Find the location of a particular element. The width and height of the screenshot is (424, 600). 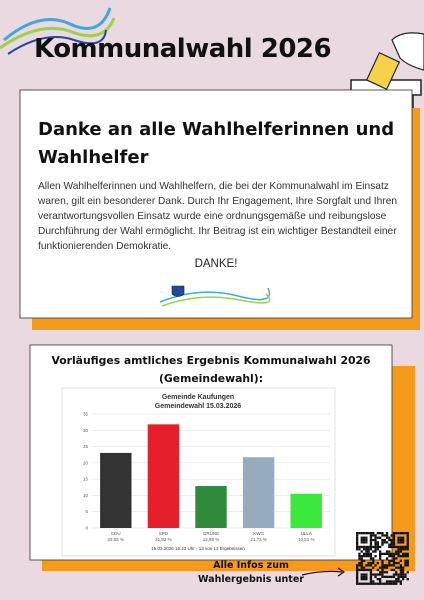

x-tick-label: SPD is located at coordinates (164, 533).